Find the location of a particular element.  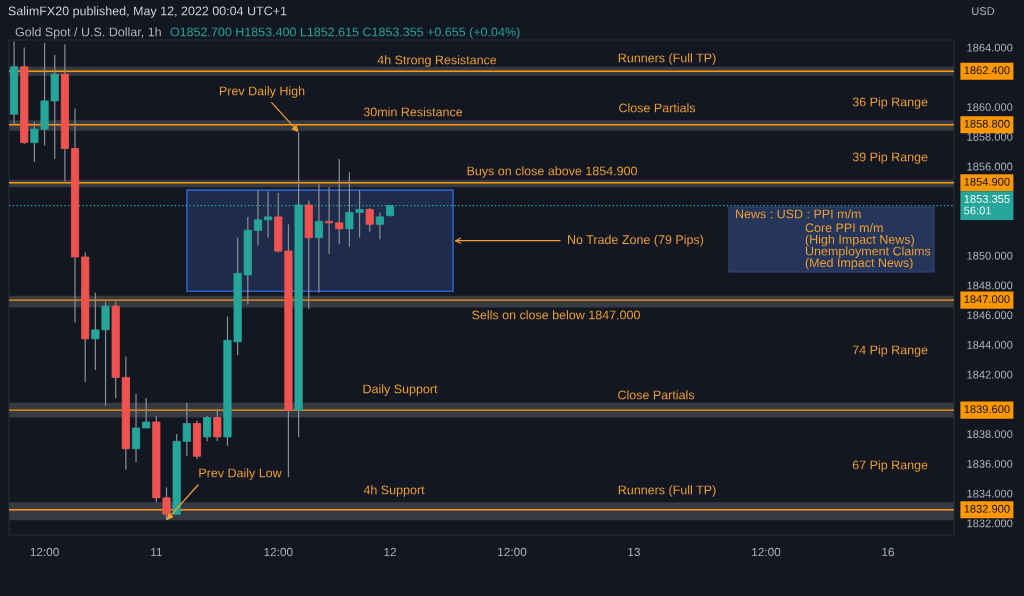

ref-line-label: 1858.800 is located at coordinates (987, 123).